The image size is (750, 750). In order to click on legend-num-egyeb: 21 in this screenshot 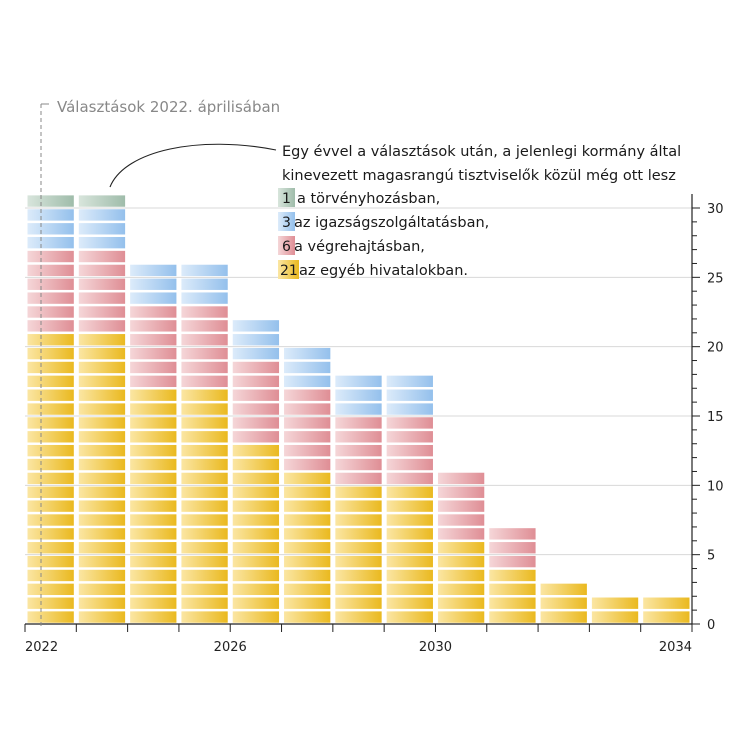, I will do `click(289, 271)`.